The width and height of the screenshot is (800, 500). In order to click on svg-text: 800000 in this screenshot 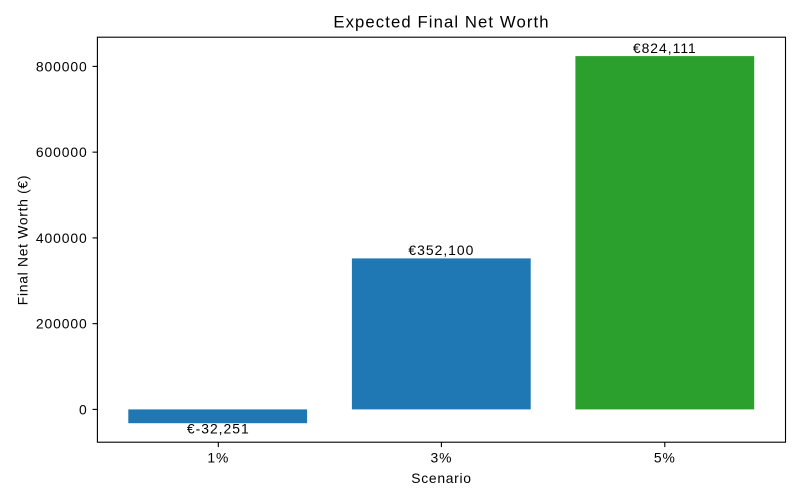, I will do `click(62, 66)`.